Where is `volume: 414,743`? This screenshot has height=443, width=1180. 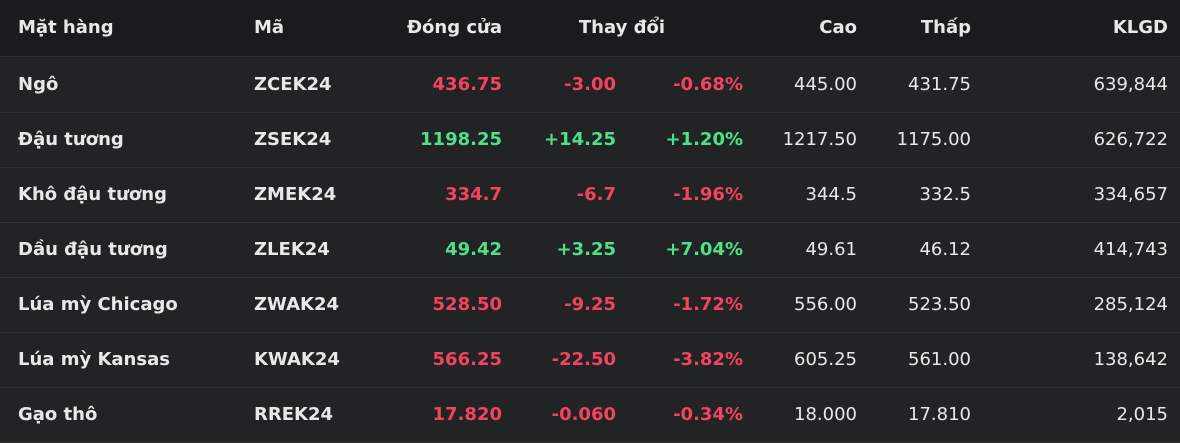 volume: 414,743 is located at coordinates (1130, 249).